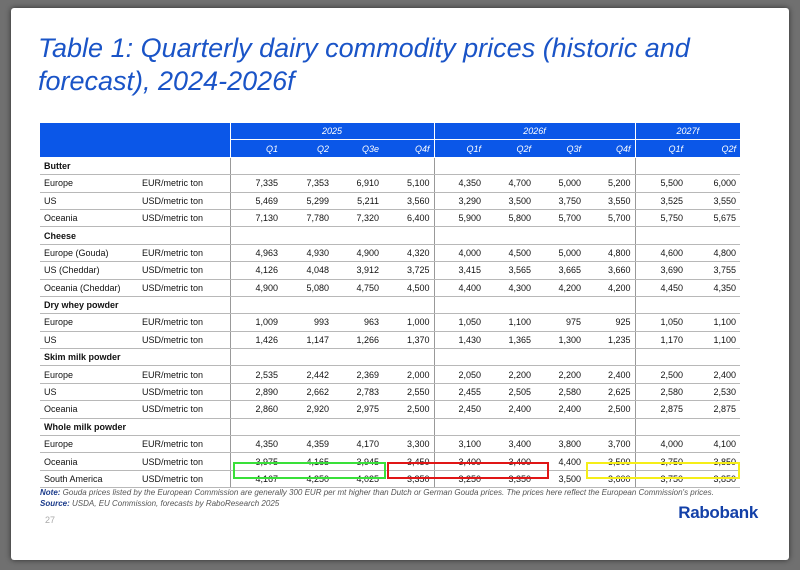  Describe the element at coordinates (459, 183) in the screenshot. I see `value-cell: 4,350` at that location.